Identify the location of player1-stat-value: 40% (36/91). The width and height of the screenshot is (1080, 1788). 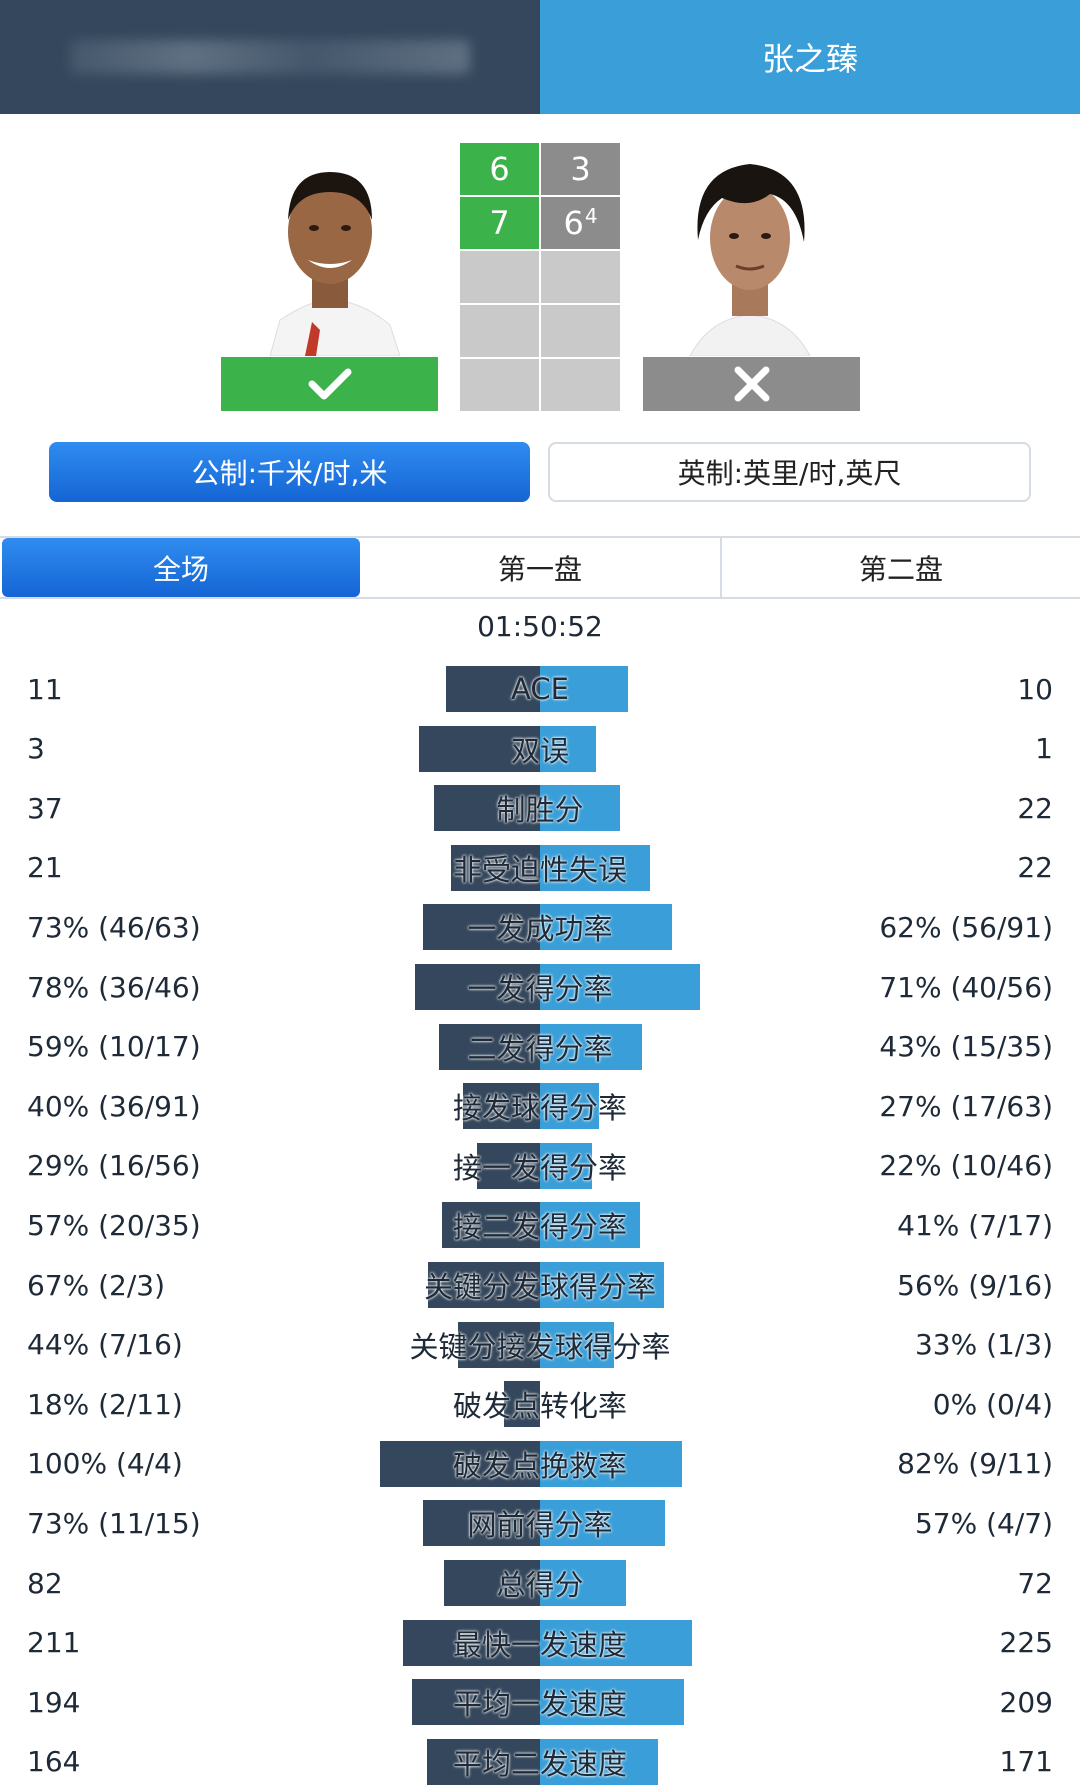
(114, 1106).